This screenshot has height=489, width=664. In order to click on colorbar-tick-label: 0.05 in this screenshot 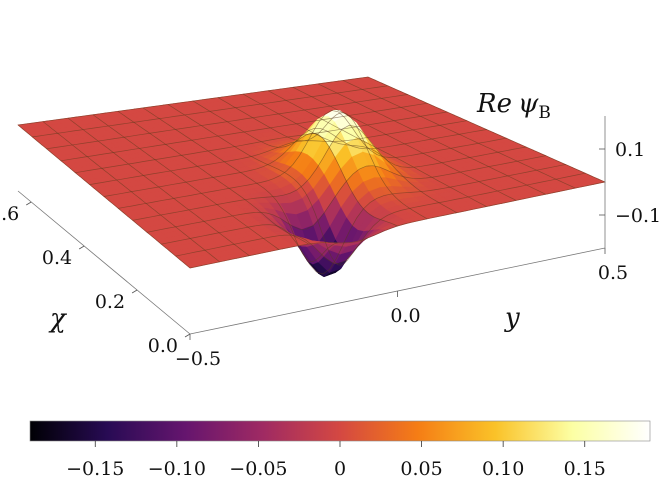, I will do `click(421, 469)`.